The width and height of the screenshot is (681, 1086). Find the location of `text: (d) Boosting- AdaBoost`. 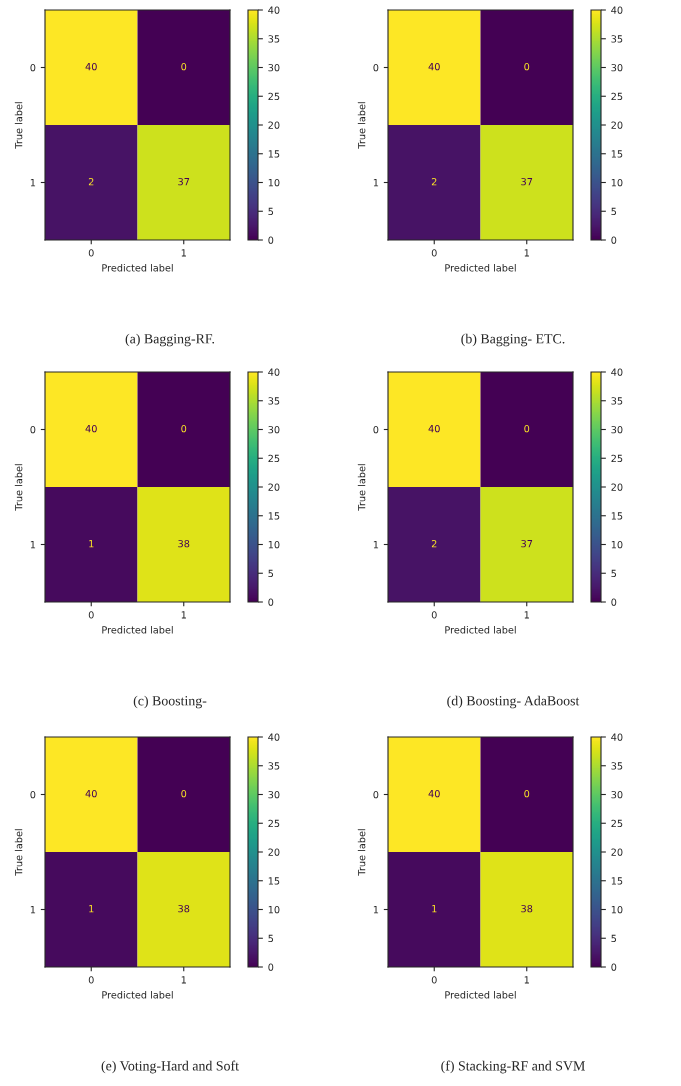

text: (d) Boosting- AdaBoost is located at coordinates (513, 702).